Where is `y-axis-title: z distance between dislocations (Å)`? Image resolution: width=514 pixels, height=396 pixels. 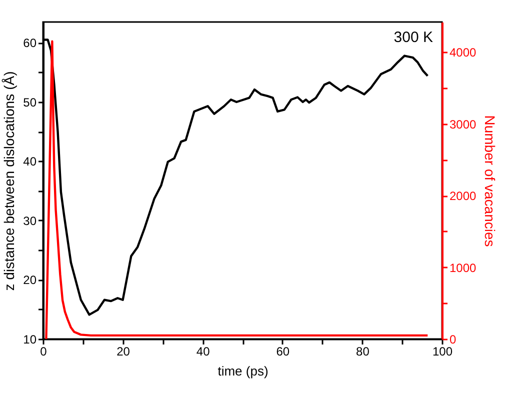
y-axis-title: z distance between dislocations (Å) is located at coordinates (9, 181).